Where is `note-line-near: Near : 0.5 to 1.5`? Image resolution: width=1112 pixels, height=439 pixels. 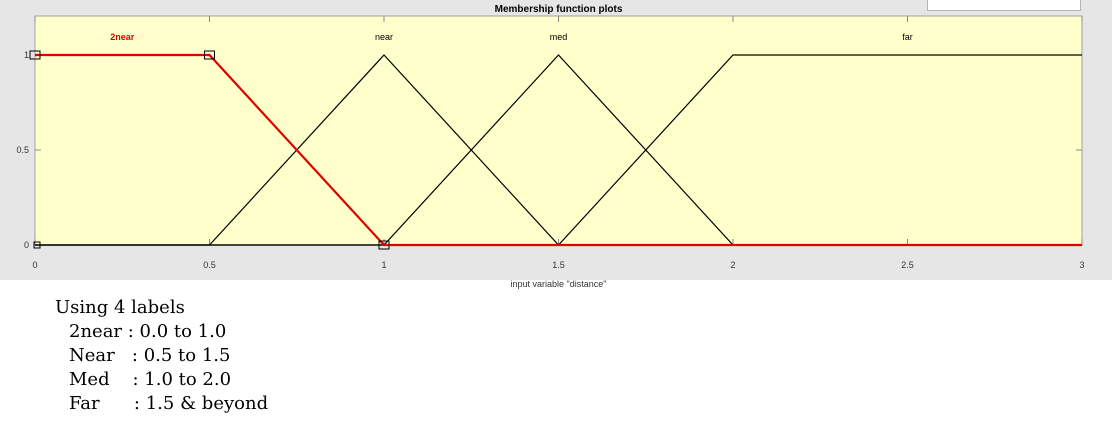 note-line-near: Near : 0.5 to 1.5 is located at coordinates (150, 355).